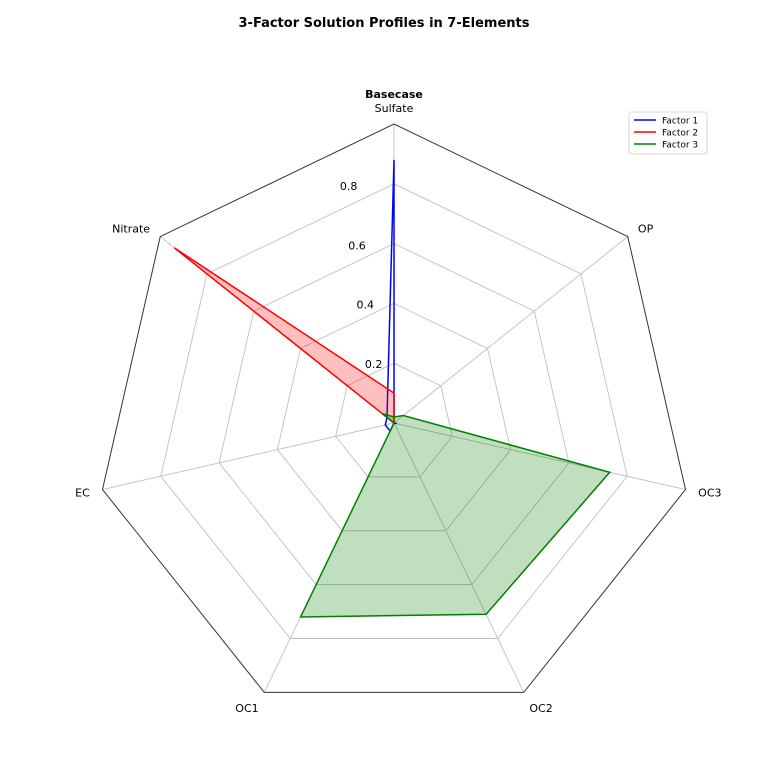  Describe the element at coordinates (680, 122) in the screenshot. I see `legend-label-factor-1: Factor 1` at that location.